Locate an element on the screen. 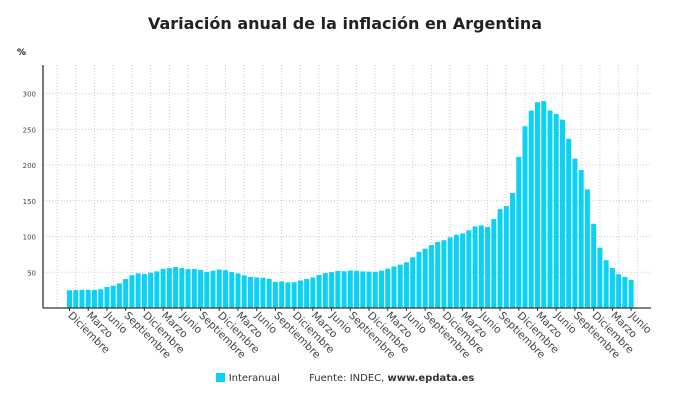 Image resolution: width=690 pixels, height=405 pixels. y-tick-label: 300 is located at coordinates (29, 95).